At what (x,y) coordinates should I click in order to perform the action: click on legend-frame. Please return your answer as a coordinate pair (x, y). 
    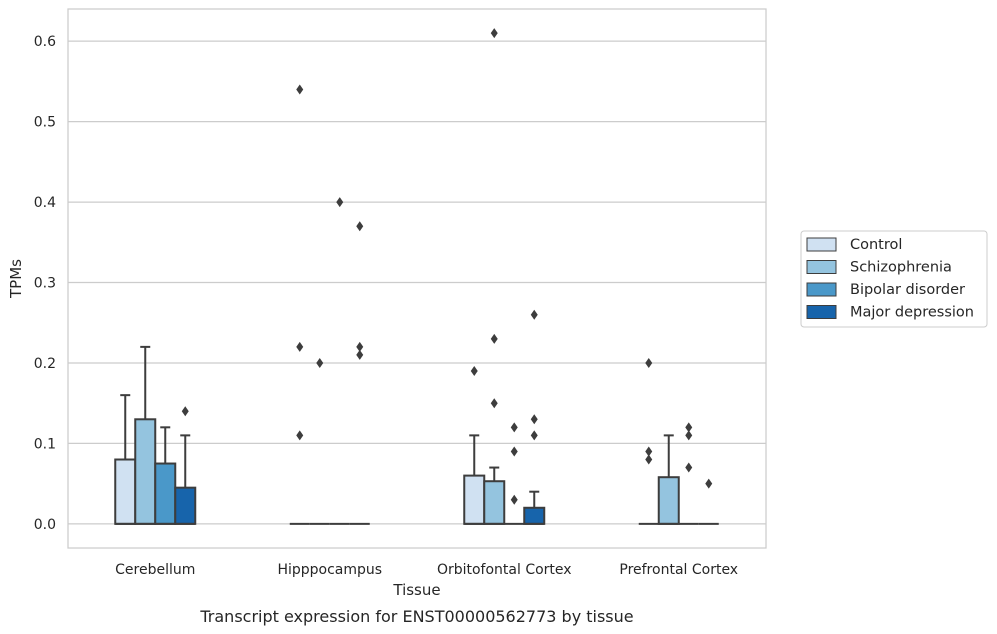
    Looking at the image, I should click on (894, 279).